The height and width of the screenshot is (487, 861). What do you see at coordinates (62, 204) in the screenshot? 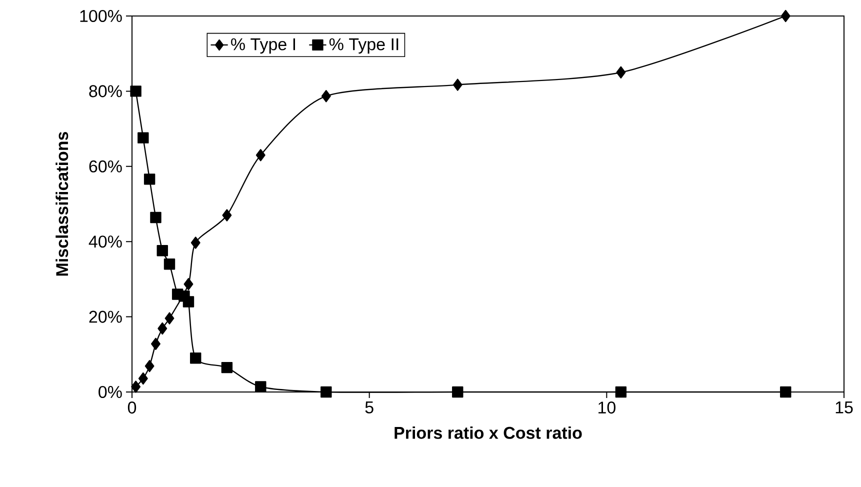
I see `y-axis-title: Misclassifications` at bounding box center [62, 204].